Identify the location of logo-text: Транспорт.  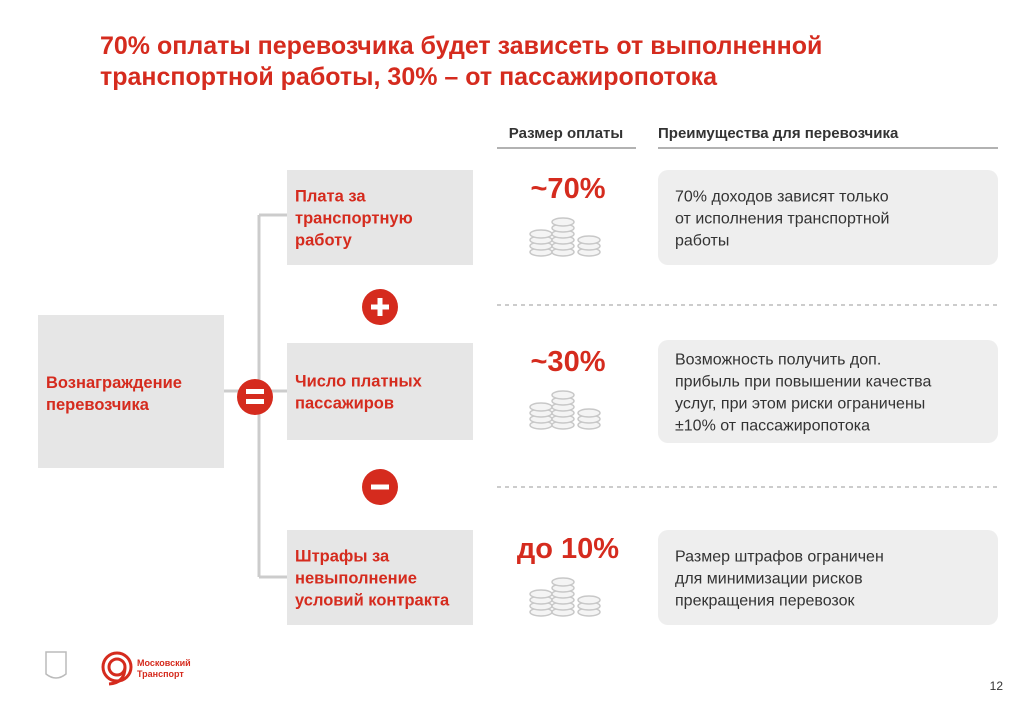
(160, 674).